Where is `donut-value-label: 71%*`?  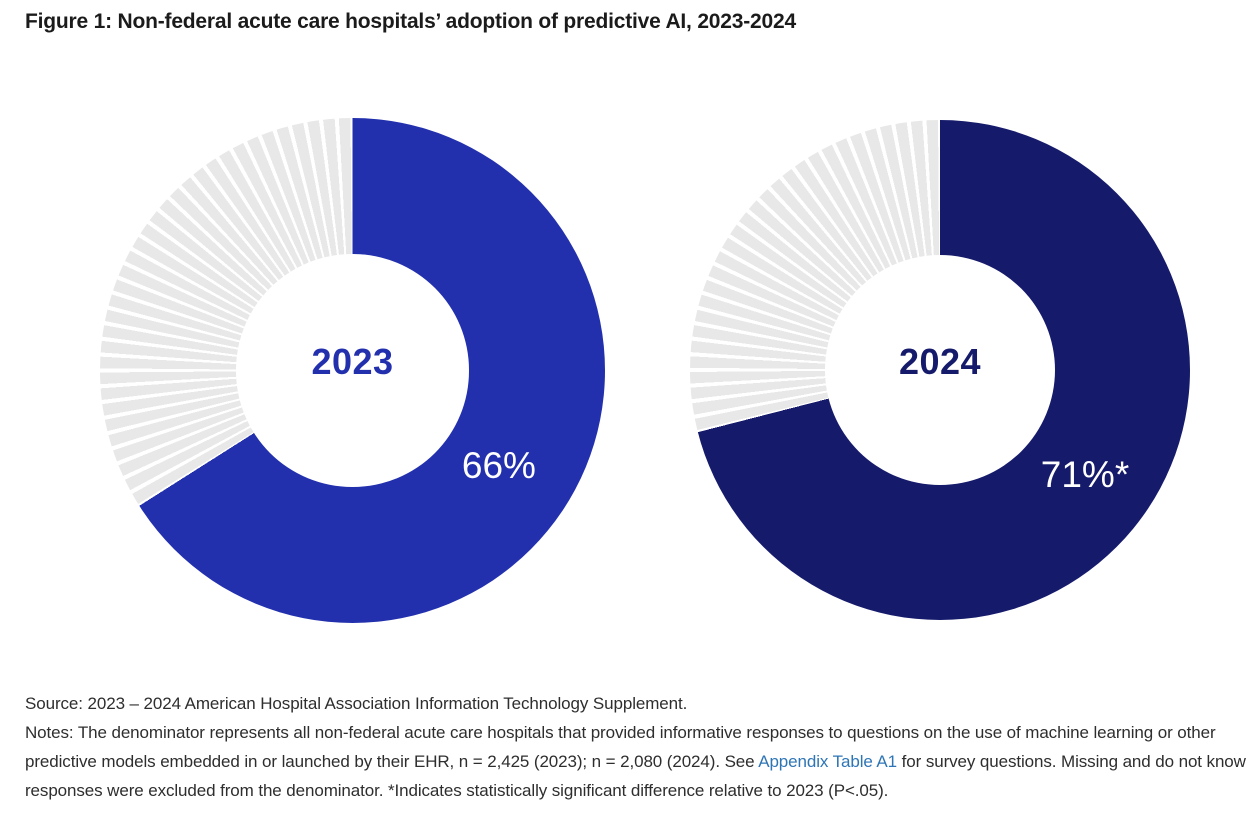
donut-value-label: 71%* is located at coordinates (1085, 474).